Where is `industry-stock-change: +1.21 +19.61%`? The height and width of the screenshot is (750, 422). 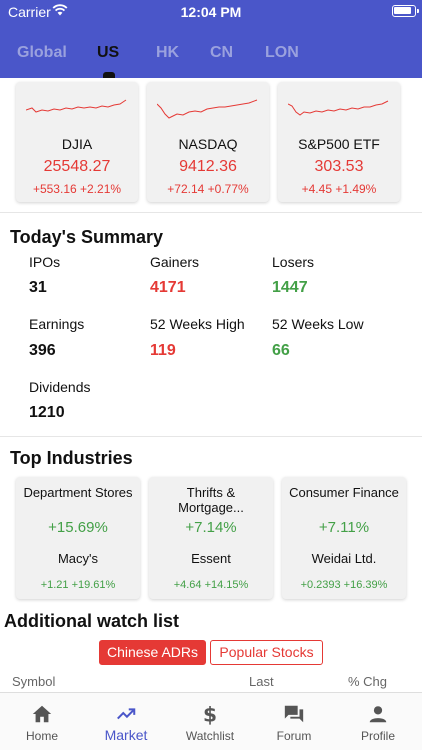
industry-stock-change: +1.21 +19.61% is located at coordinates (78, 585).